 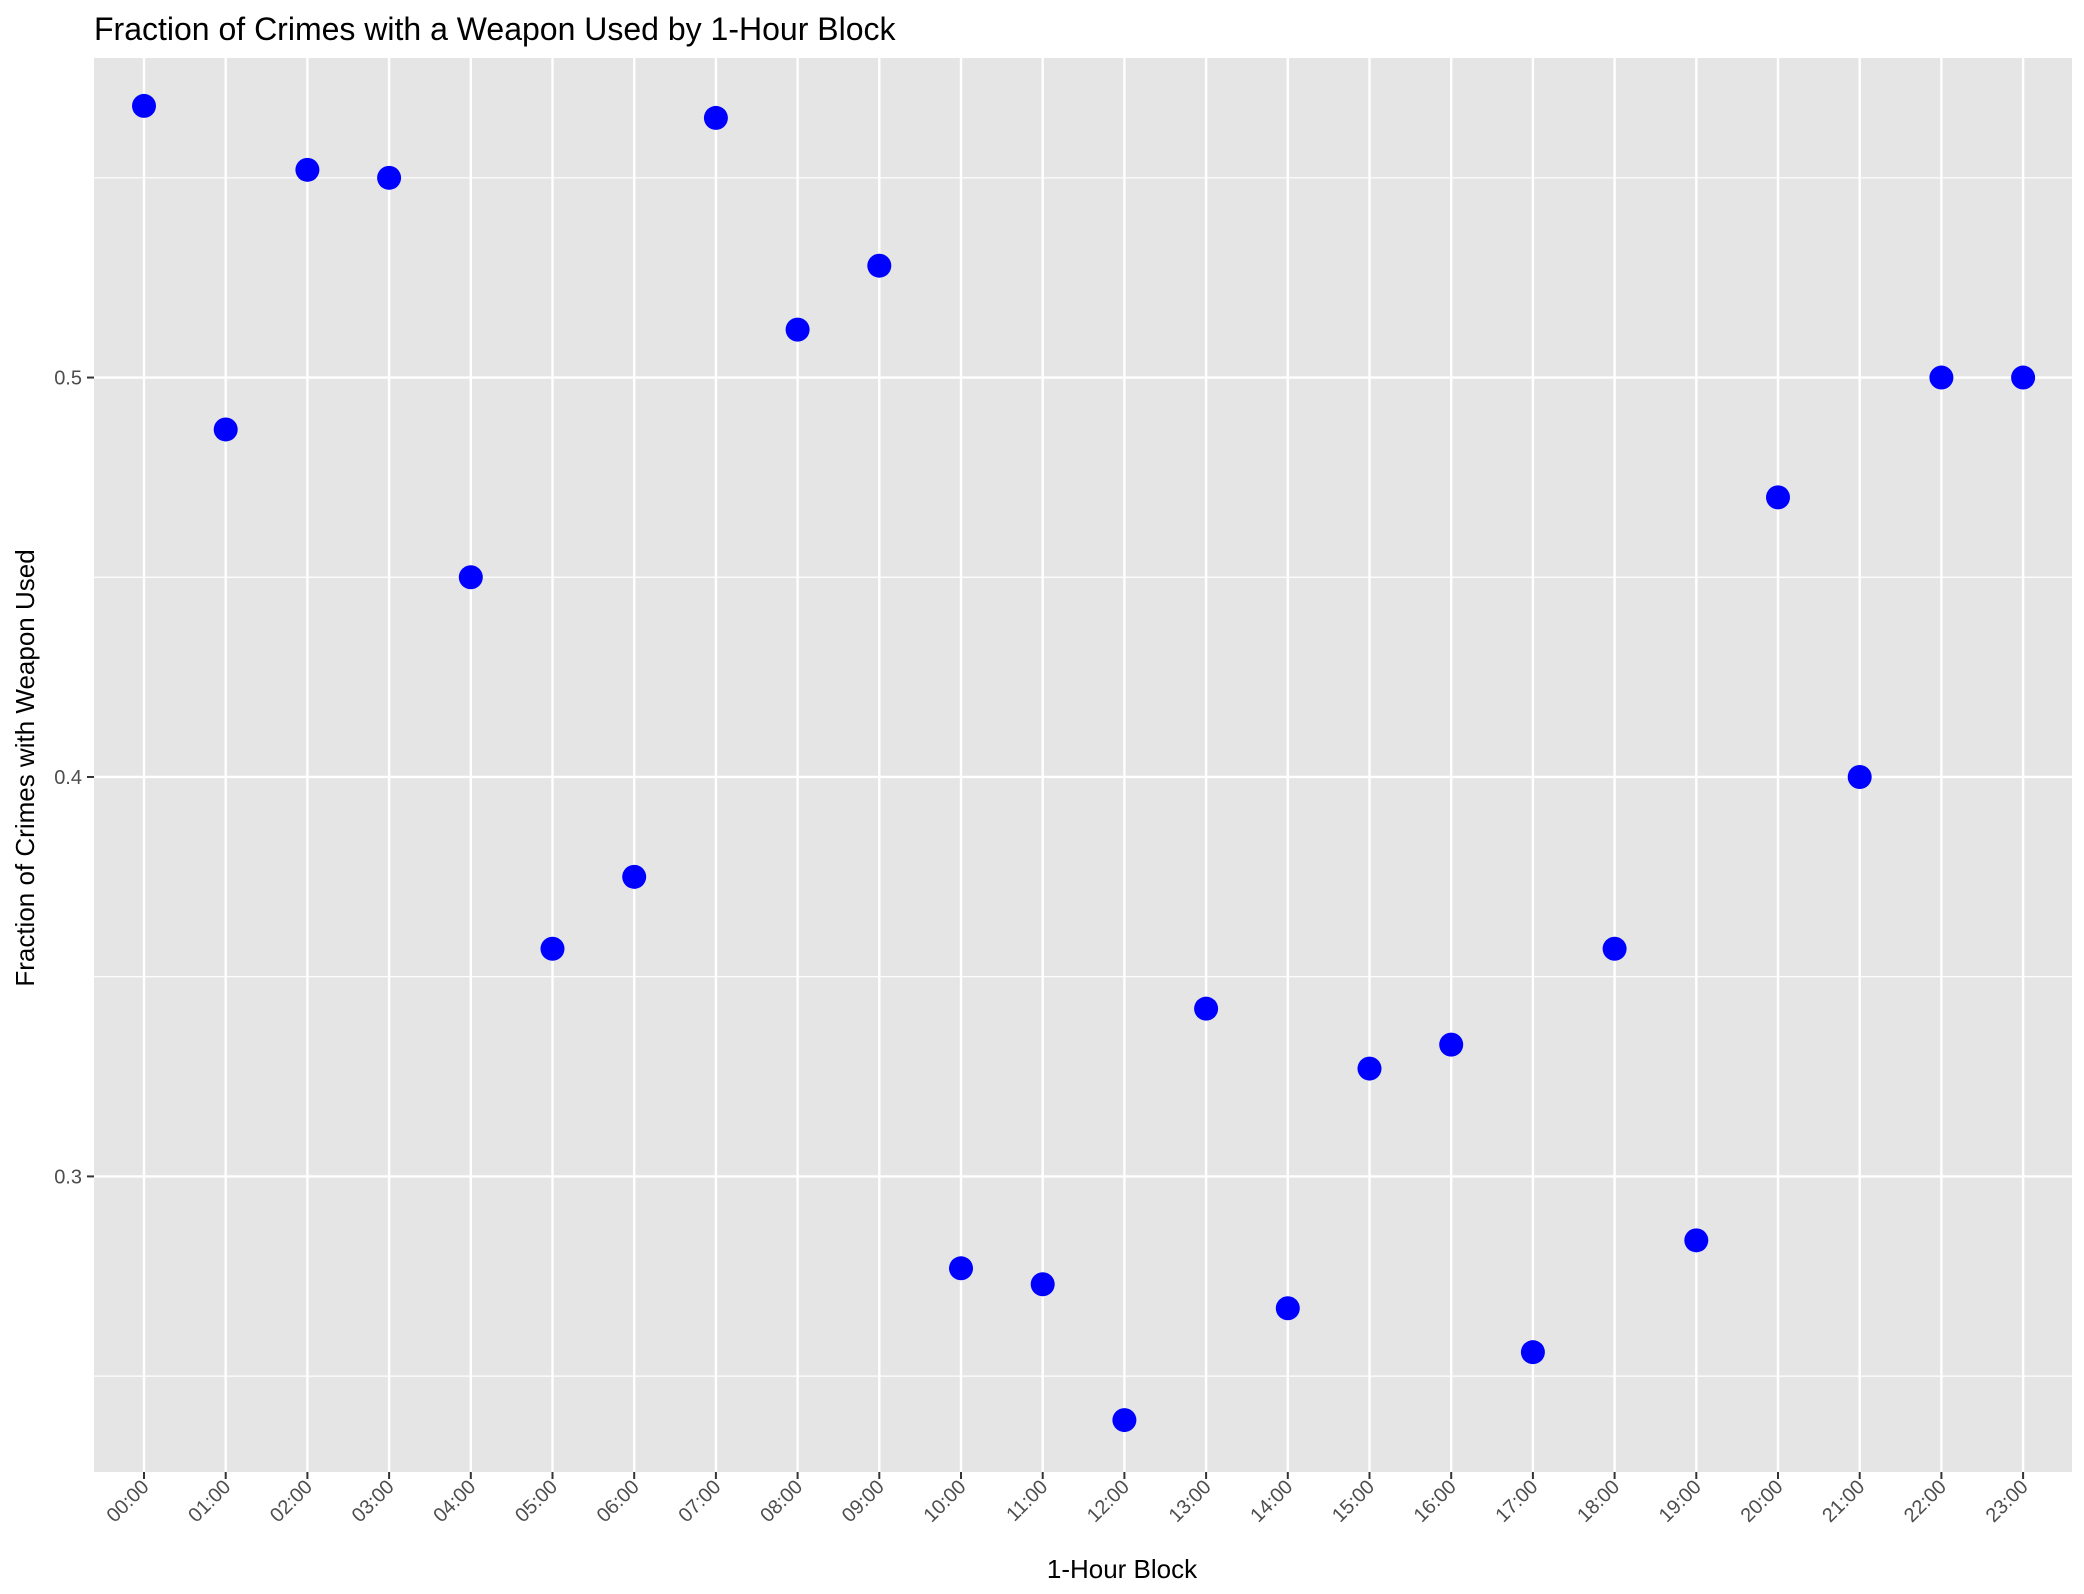 What do you see at coordinates (1122, 1569) in the screenshot?
I see `x-axis-title: 1-Hour Block` at bounding box center [1122, 1569].